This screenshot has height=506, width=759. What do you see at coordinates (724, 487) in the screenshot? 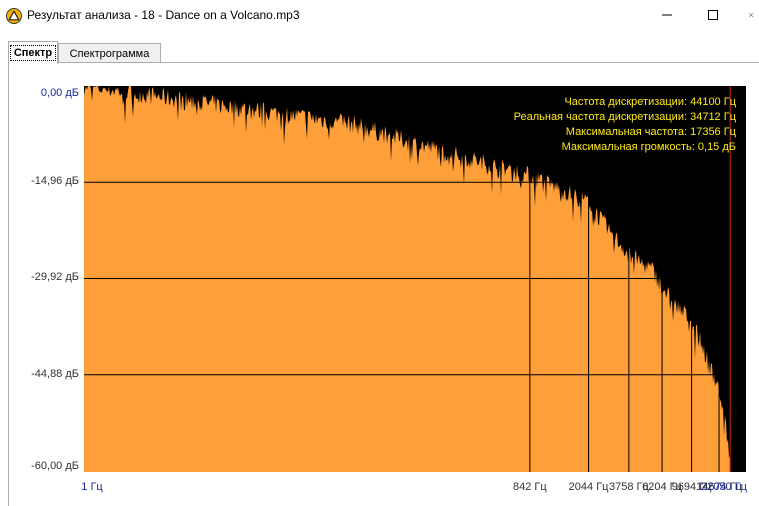
I see `x-tick-label: 22050 Гц` at bounding box center [724, 487].